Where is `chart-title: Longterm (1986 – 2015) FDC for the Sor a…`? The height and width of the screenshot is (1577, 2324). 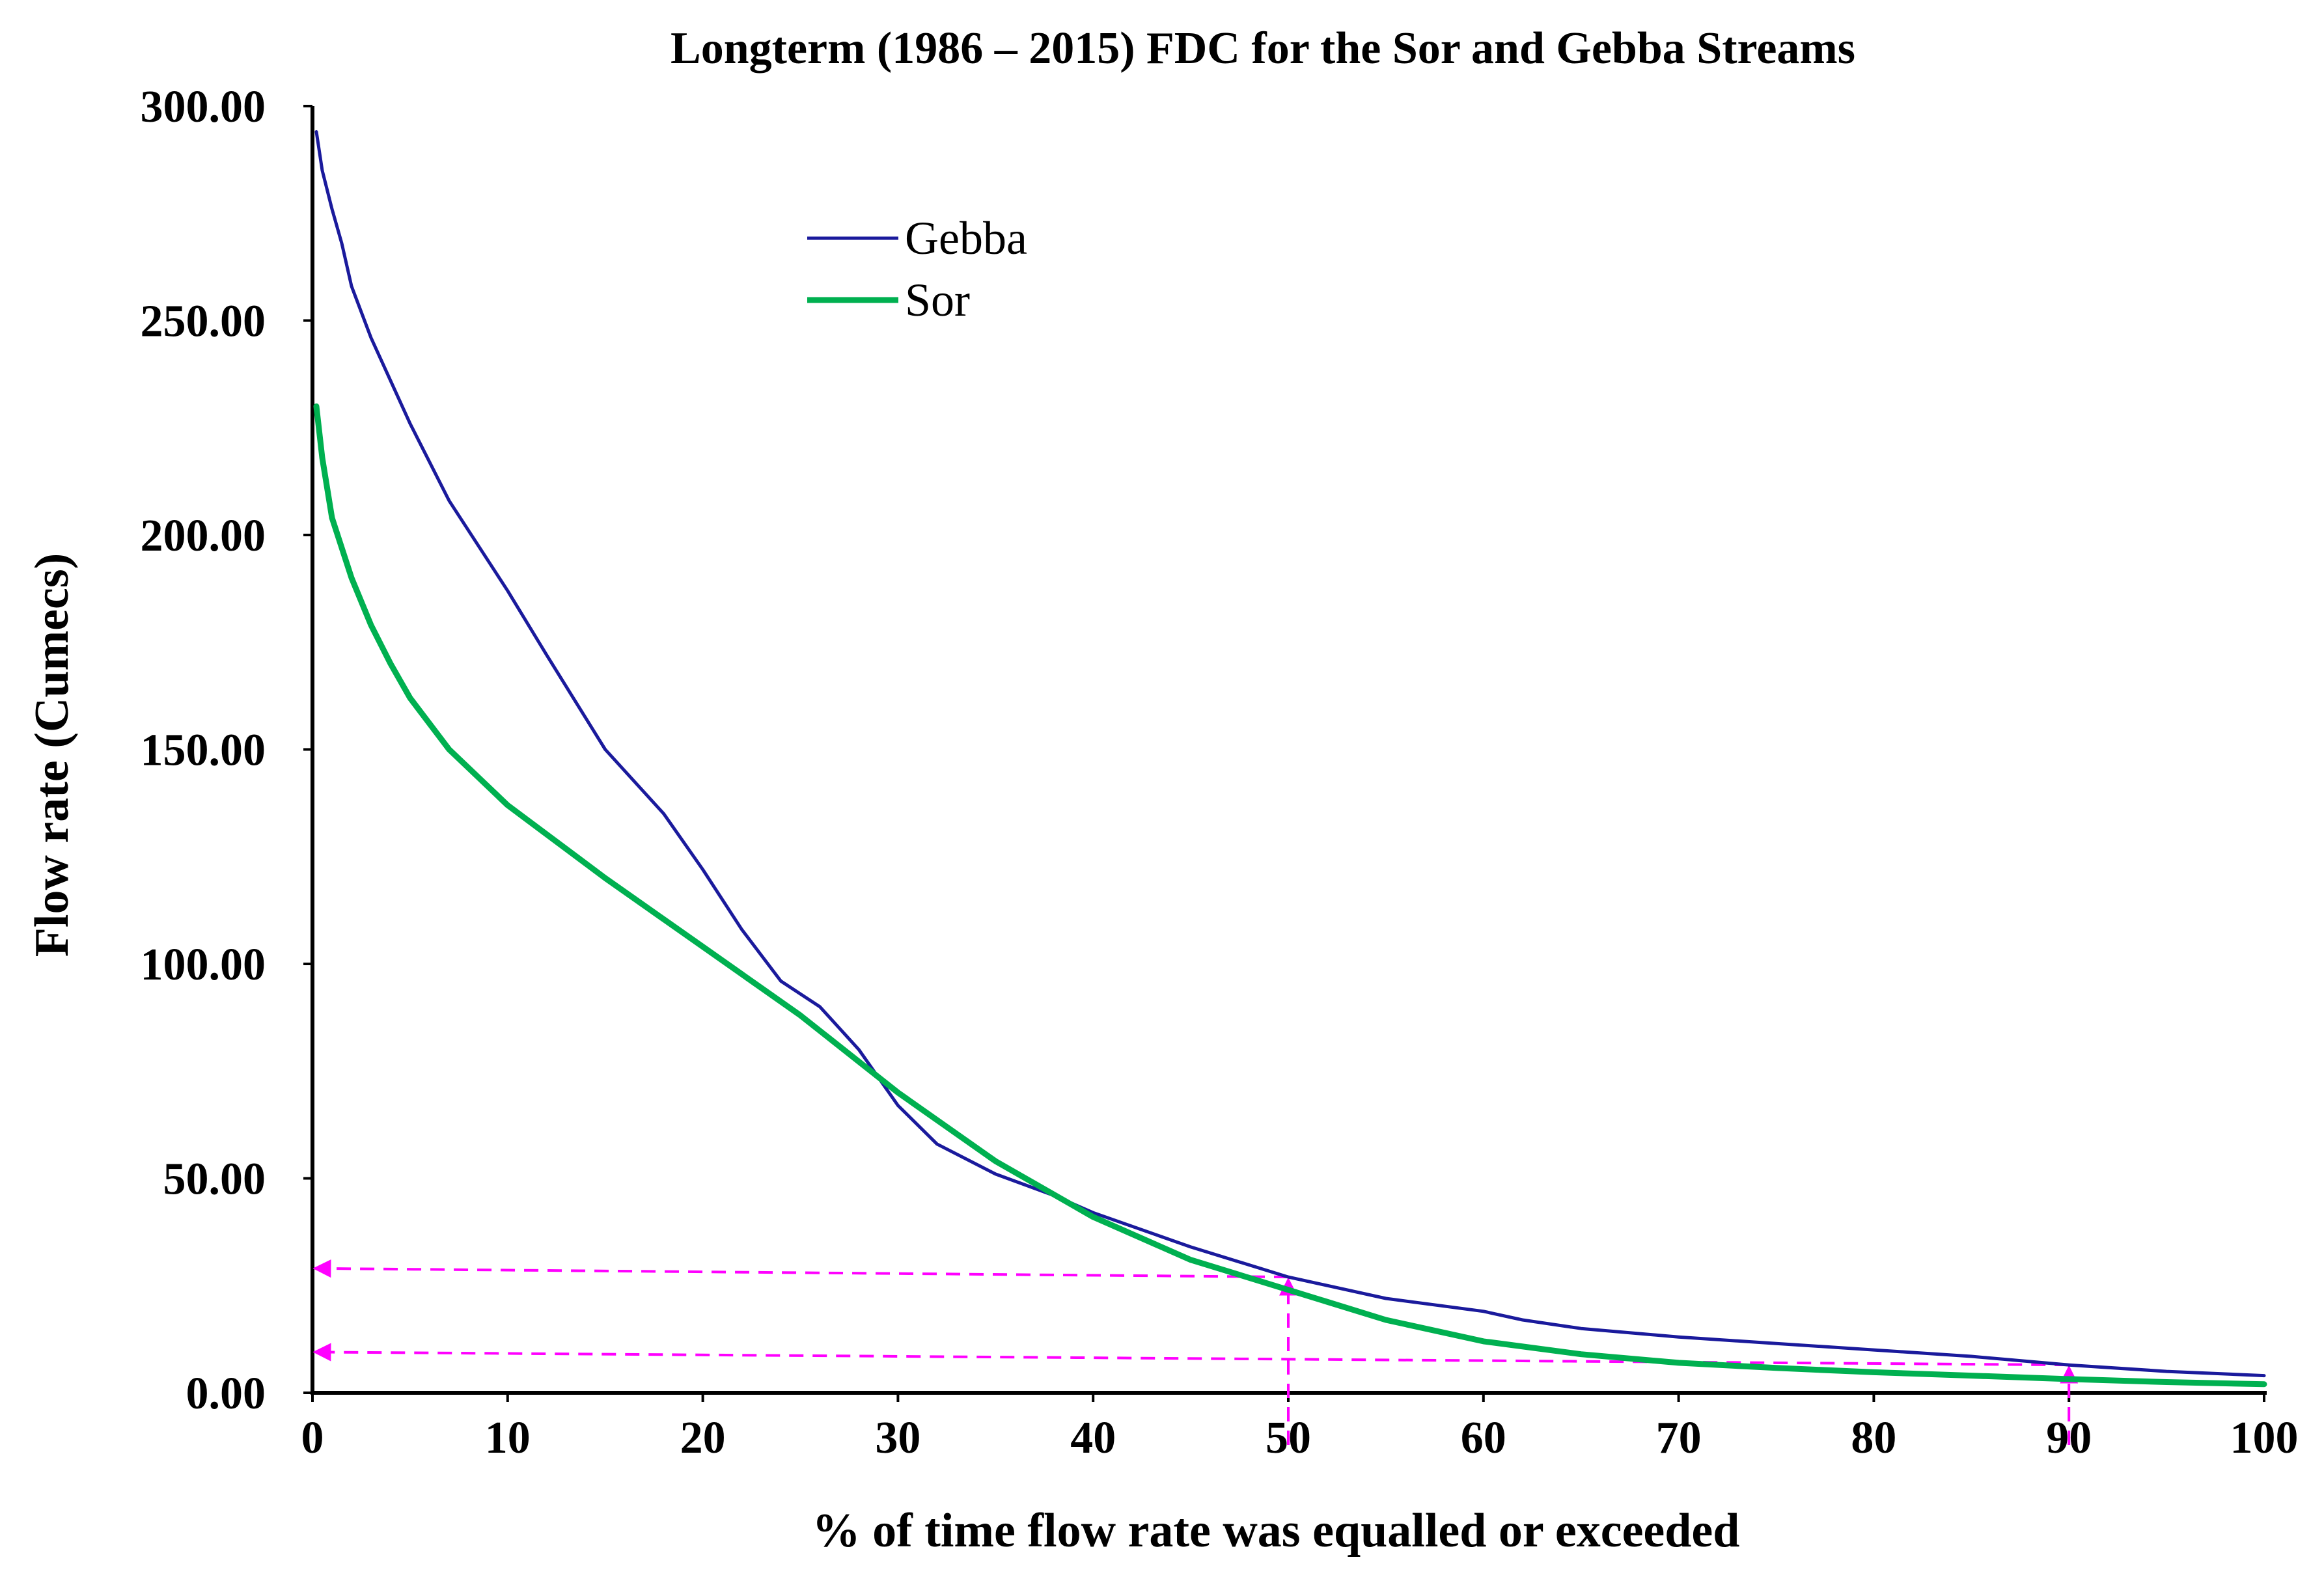 chart-title: Longterm (1986 – 2015) FDC for the Sor a… is located at coordinates (1263, 48).